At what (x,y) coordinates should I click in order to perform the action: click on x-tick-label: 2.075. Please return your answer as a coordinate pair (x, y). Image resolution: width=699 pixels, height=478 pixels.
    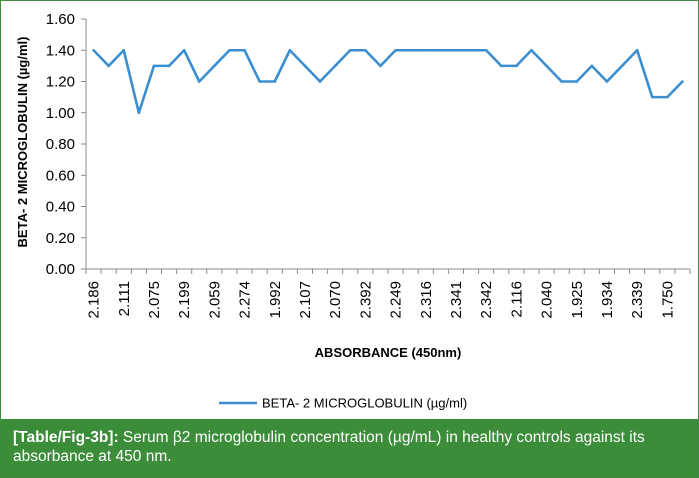
    Looking at the image, I should click on (154, 300).